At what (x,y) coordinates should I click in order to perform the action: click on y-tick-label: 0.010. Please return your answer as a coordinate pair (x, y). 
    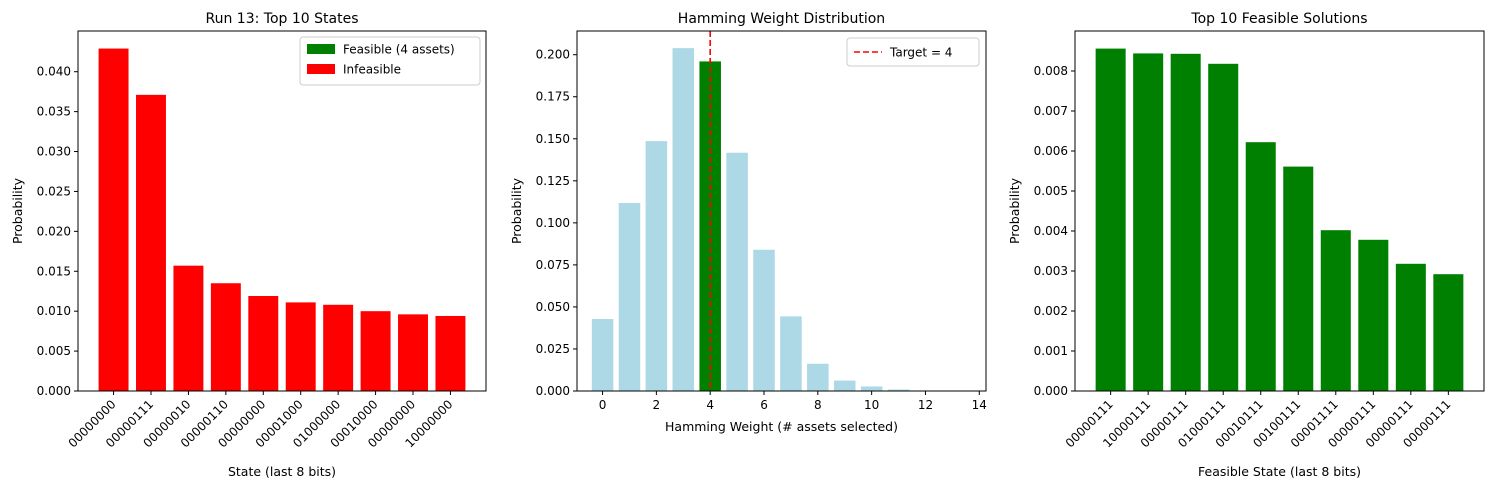
    Looking at the image, I should click on (54, 311).